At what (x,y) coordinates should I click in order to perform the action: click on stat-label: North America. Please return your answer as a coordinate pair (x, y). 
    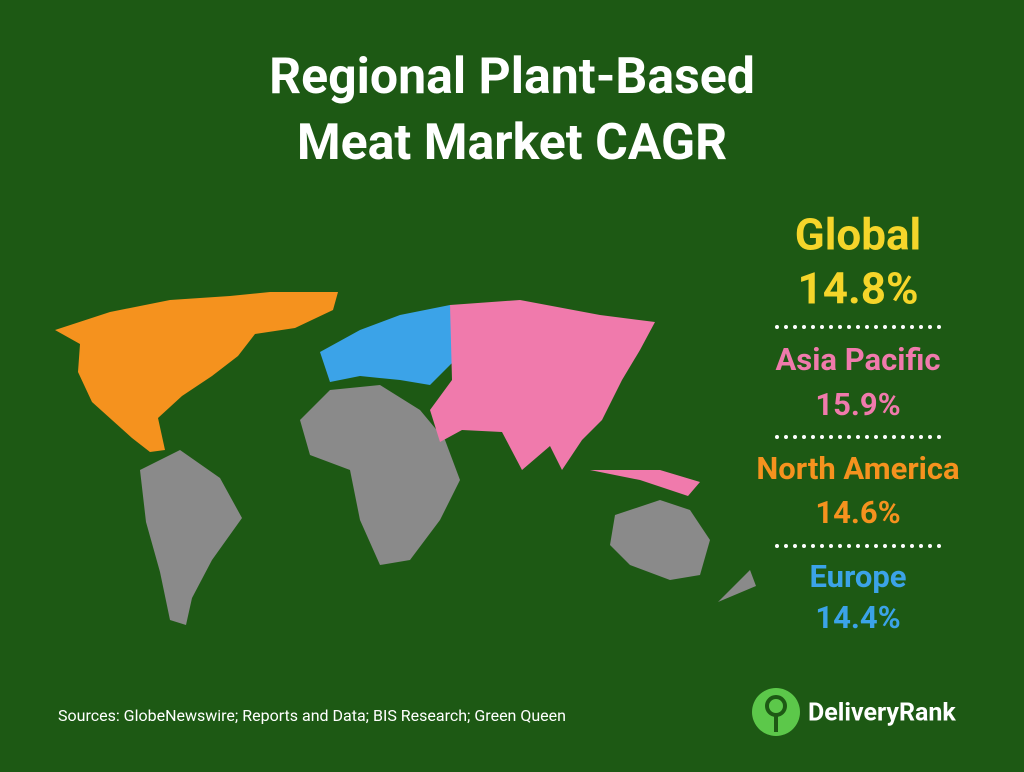
    Looking at the image, I should click on (857, 468).